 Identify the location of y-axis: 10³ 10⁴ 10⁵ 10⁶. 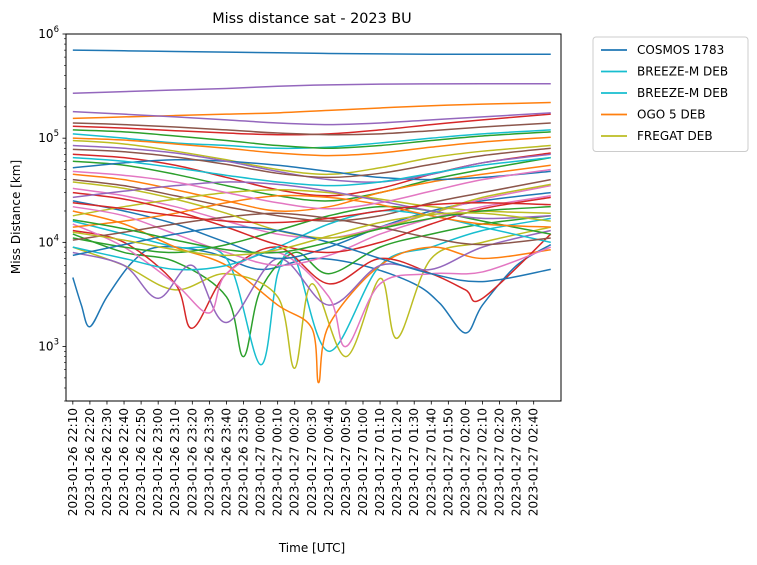
(52, 213).